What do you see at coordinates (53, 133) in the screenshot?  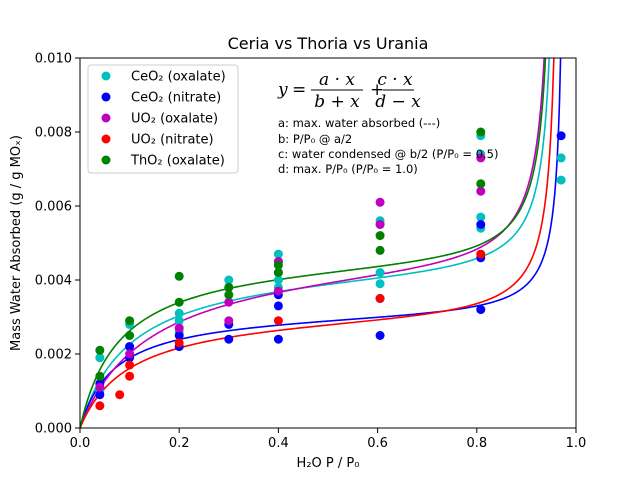 I see `y-tick-label: 0.008` at bounding box center [53, 133].